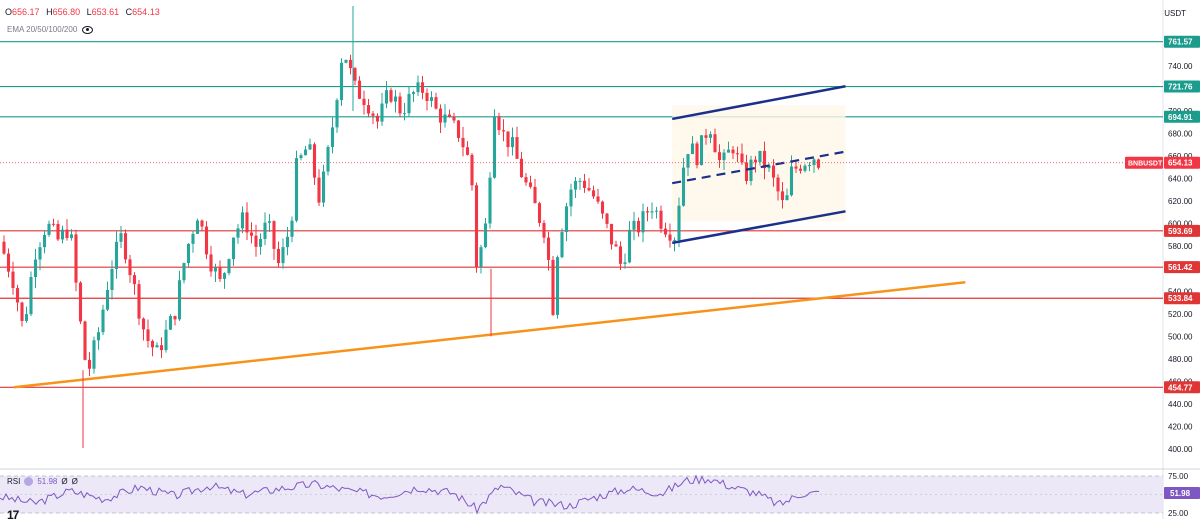 The width and height of the screenshot is (1200, 522). What do you see at coordinates (1180, 156) in the screenshot?
I see `y-tick-label: 660.00` at bounding box center [1180, 156].